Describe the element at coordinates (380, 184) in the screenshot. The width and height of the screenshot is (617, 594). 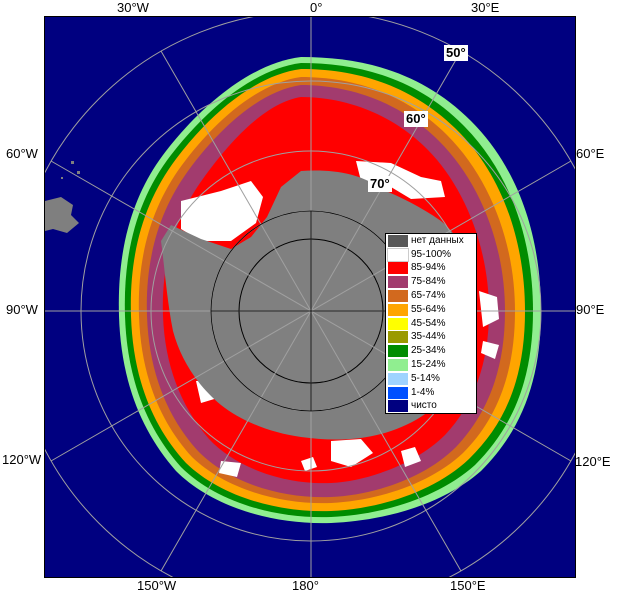
I see `lat-label-70: 70°` at that location.